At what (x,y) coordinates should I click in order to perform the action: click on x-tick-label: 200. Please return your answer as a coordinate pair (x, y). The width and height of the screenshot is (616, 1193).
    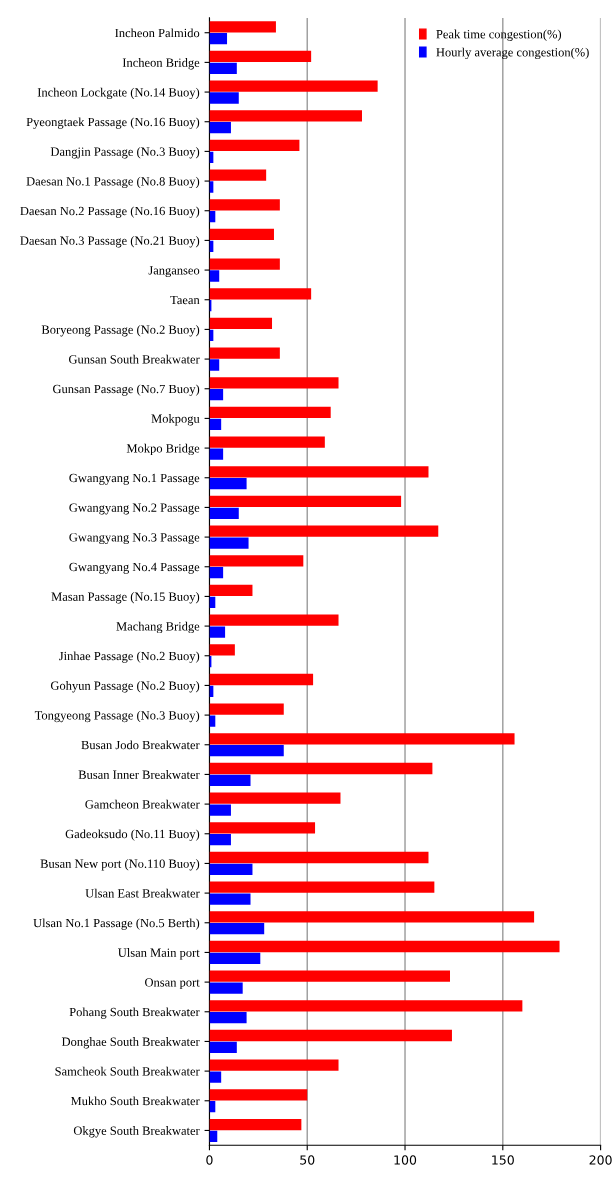
    Looking at the image, I should click on (600, 1160).